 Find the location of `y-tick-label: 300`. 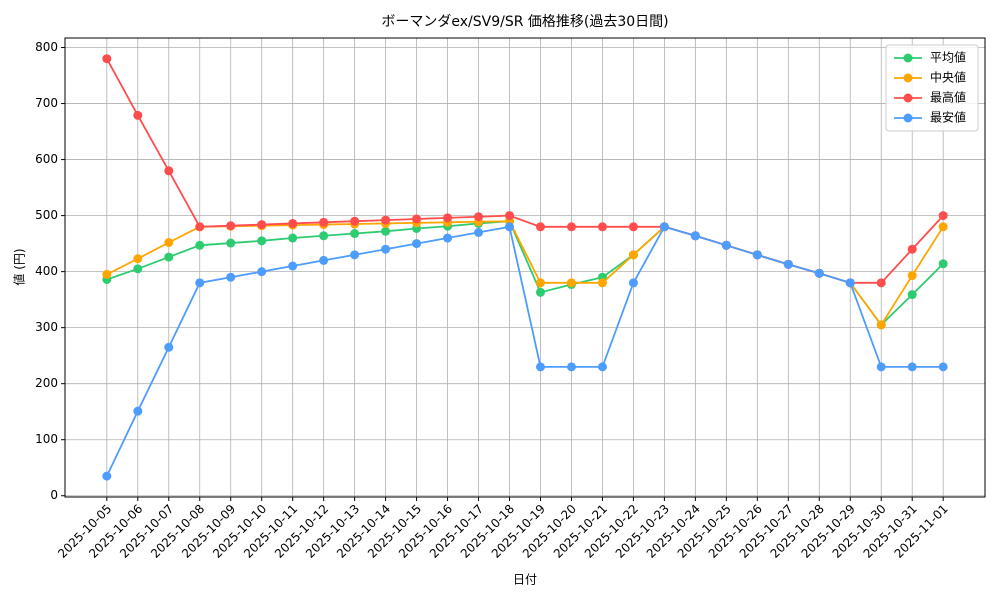

y-tick-label: 300 is located at coordinates (46, 327).